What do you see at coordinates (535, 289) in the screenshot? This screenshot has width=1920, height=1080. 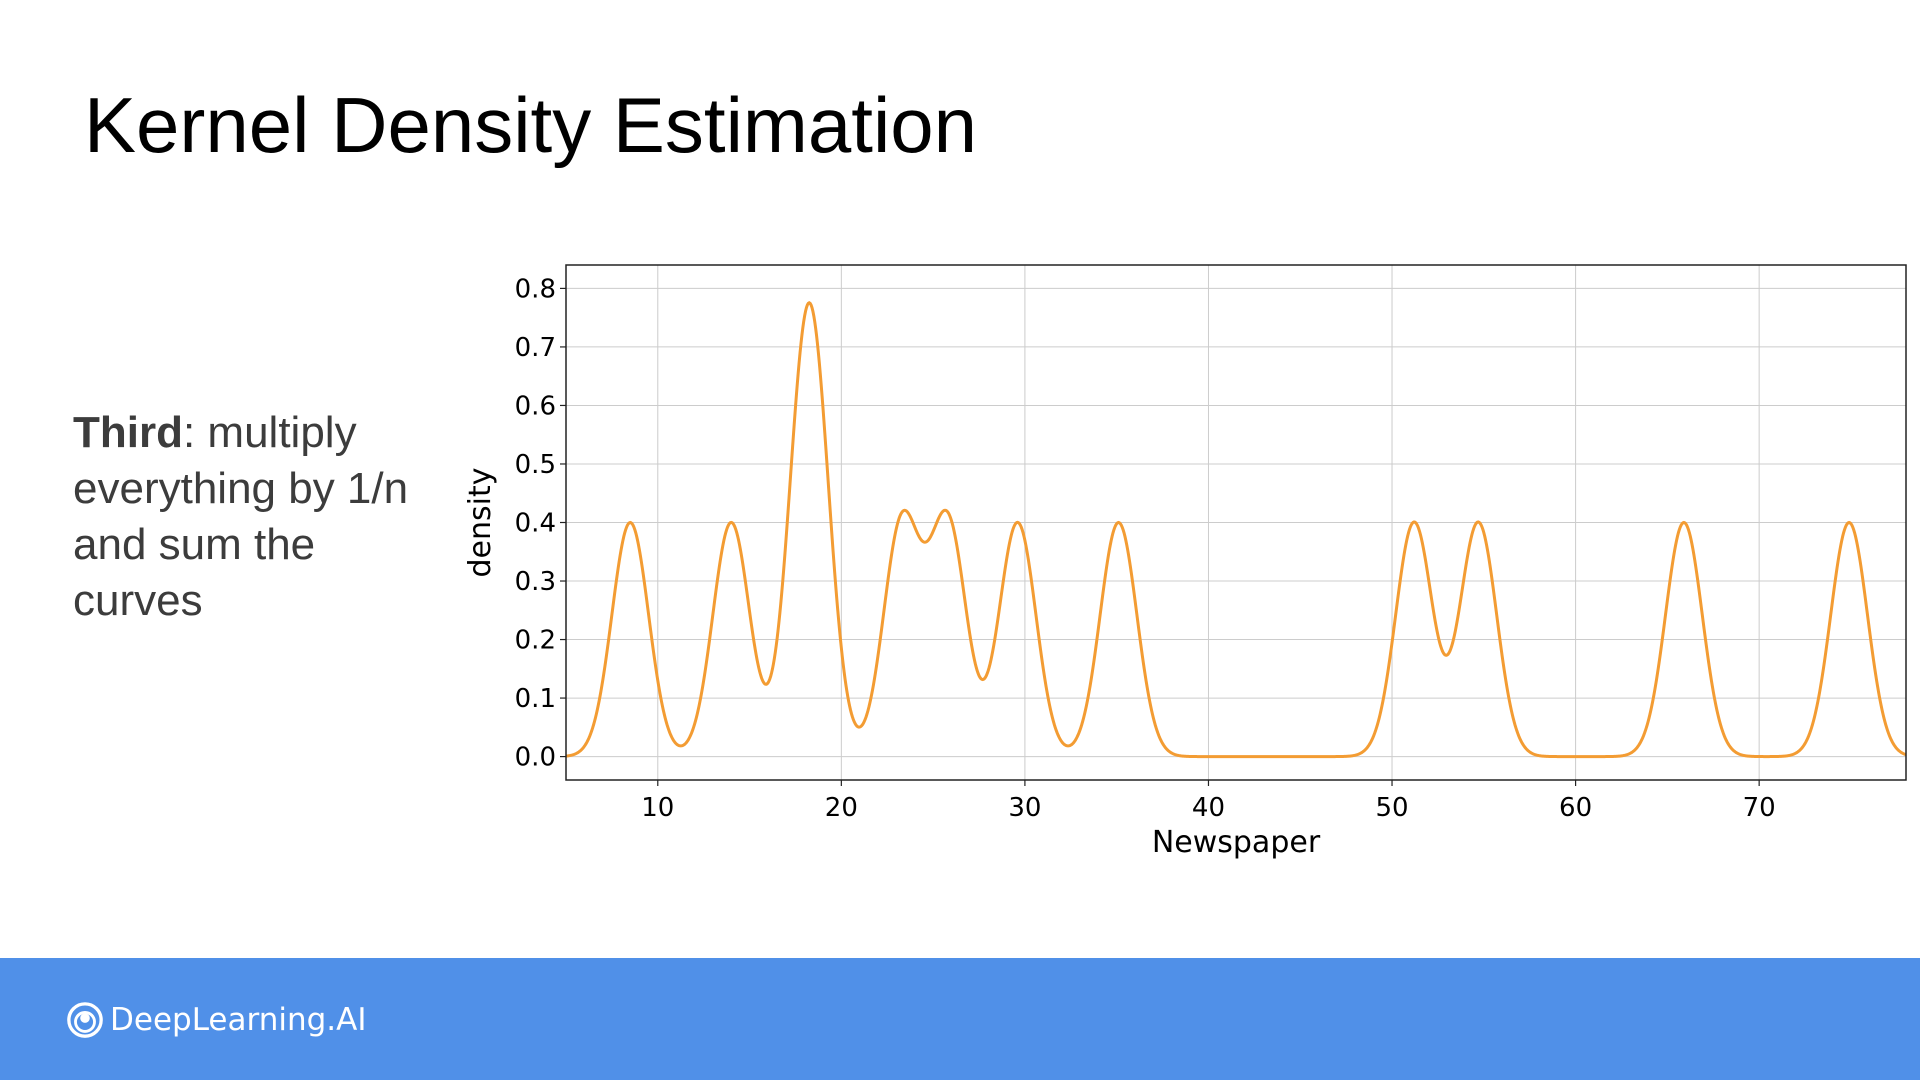 I see `y-tick-label: 0.8` at bounding box center [535, 289].